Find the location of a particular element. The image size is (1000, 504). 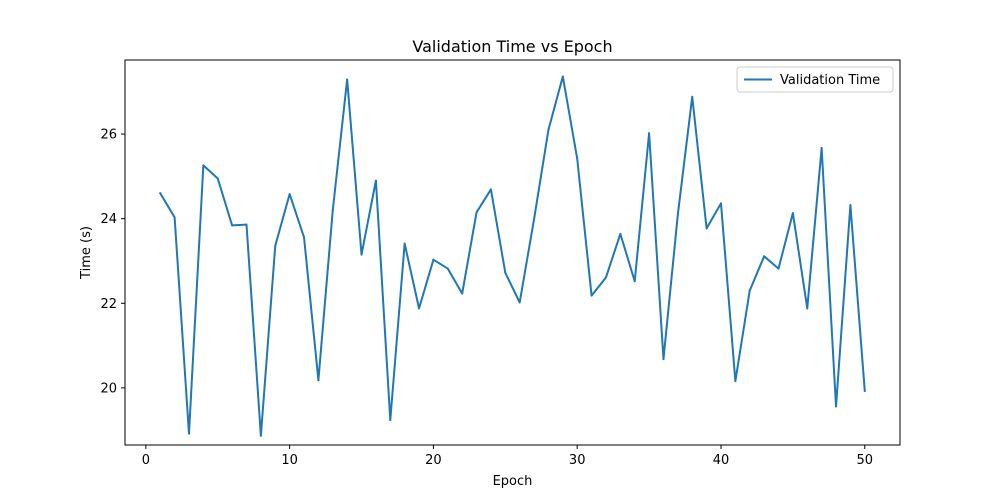

legend-box is located at coordinates (815, 79).